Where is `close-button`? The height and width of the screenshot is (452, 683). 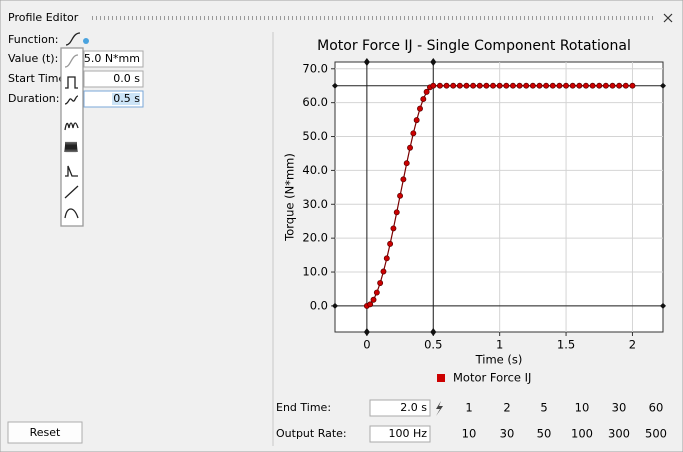 close-button is located at coordinates (668, 18).